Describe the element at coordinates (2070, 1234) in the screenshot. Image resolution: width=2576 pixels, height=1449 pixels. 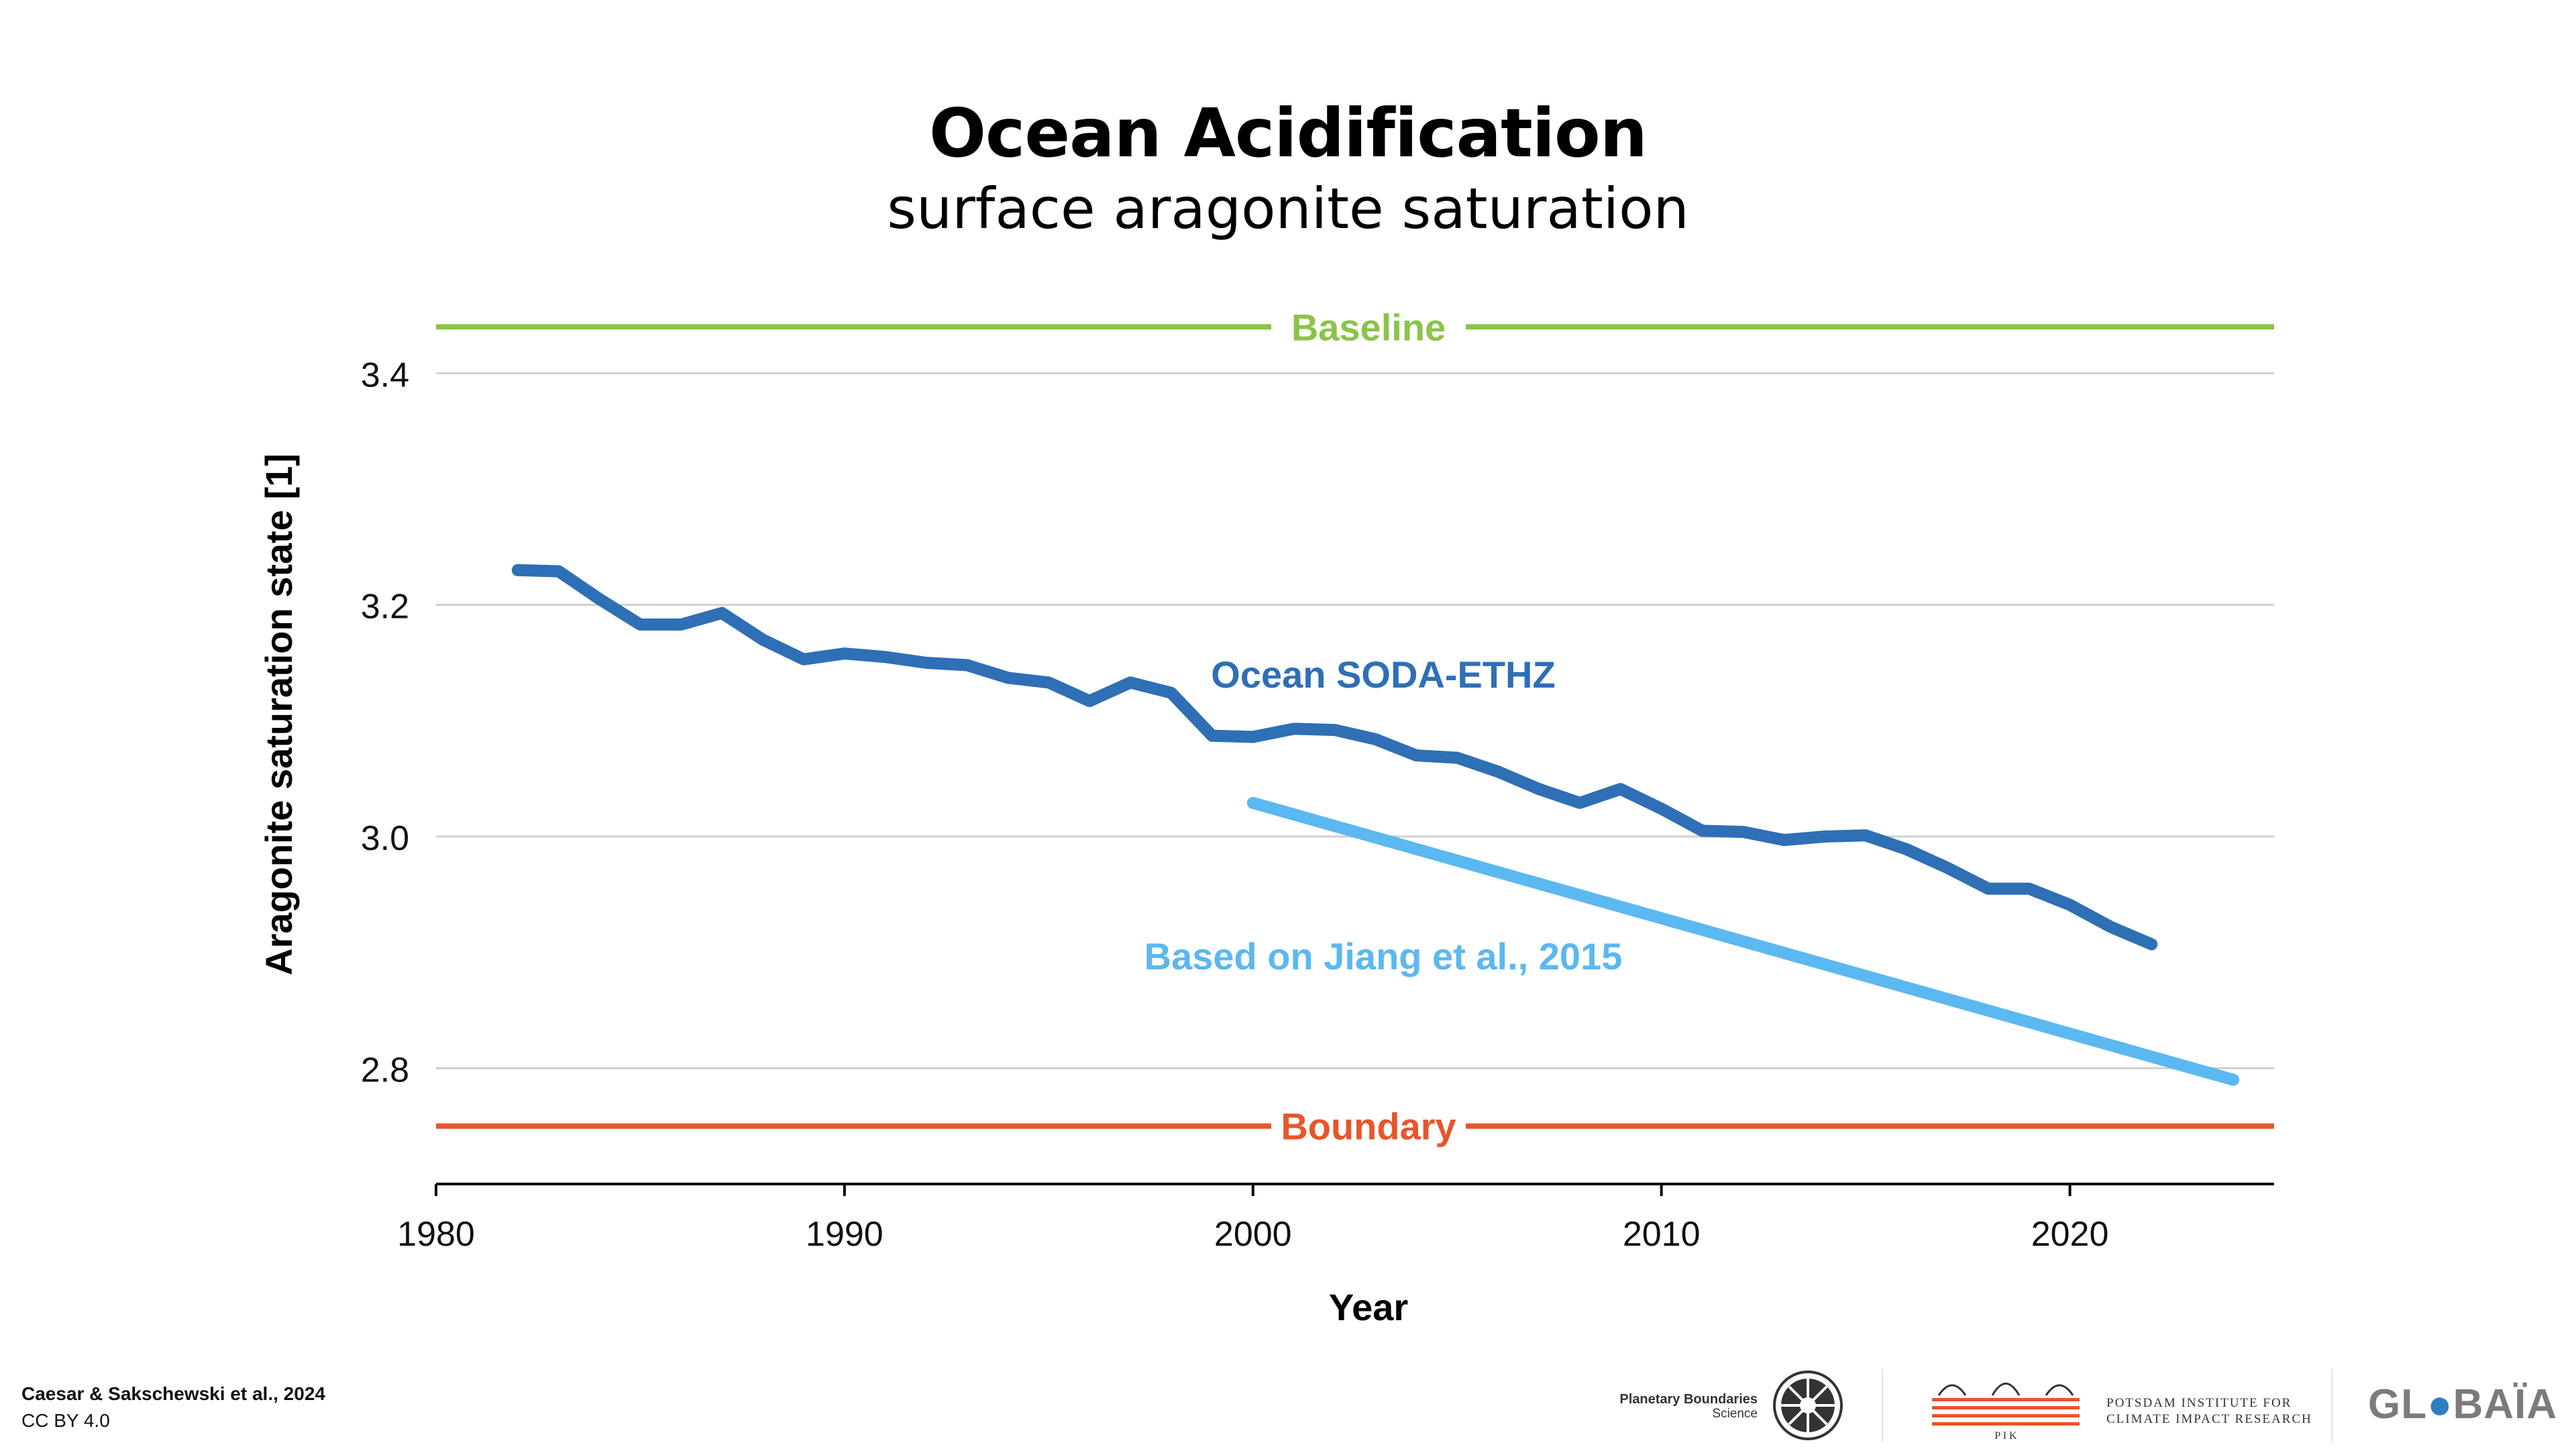
I see `x-tick-label: 2020` at that location.